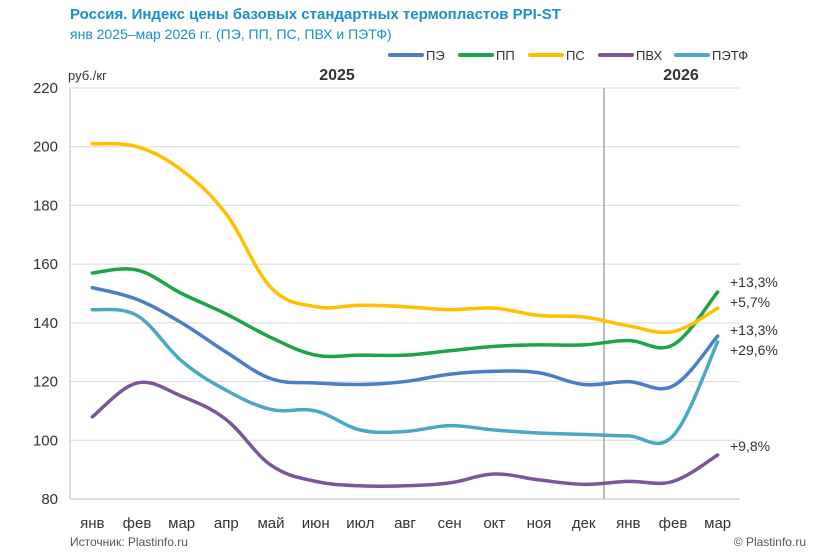 This screenshot has height=560, width=820. I want to click on legend-label: ПВХ, so click(649, 55).